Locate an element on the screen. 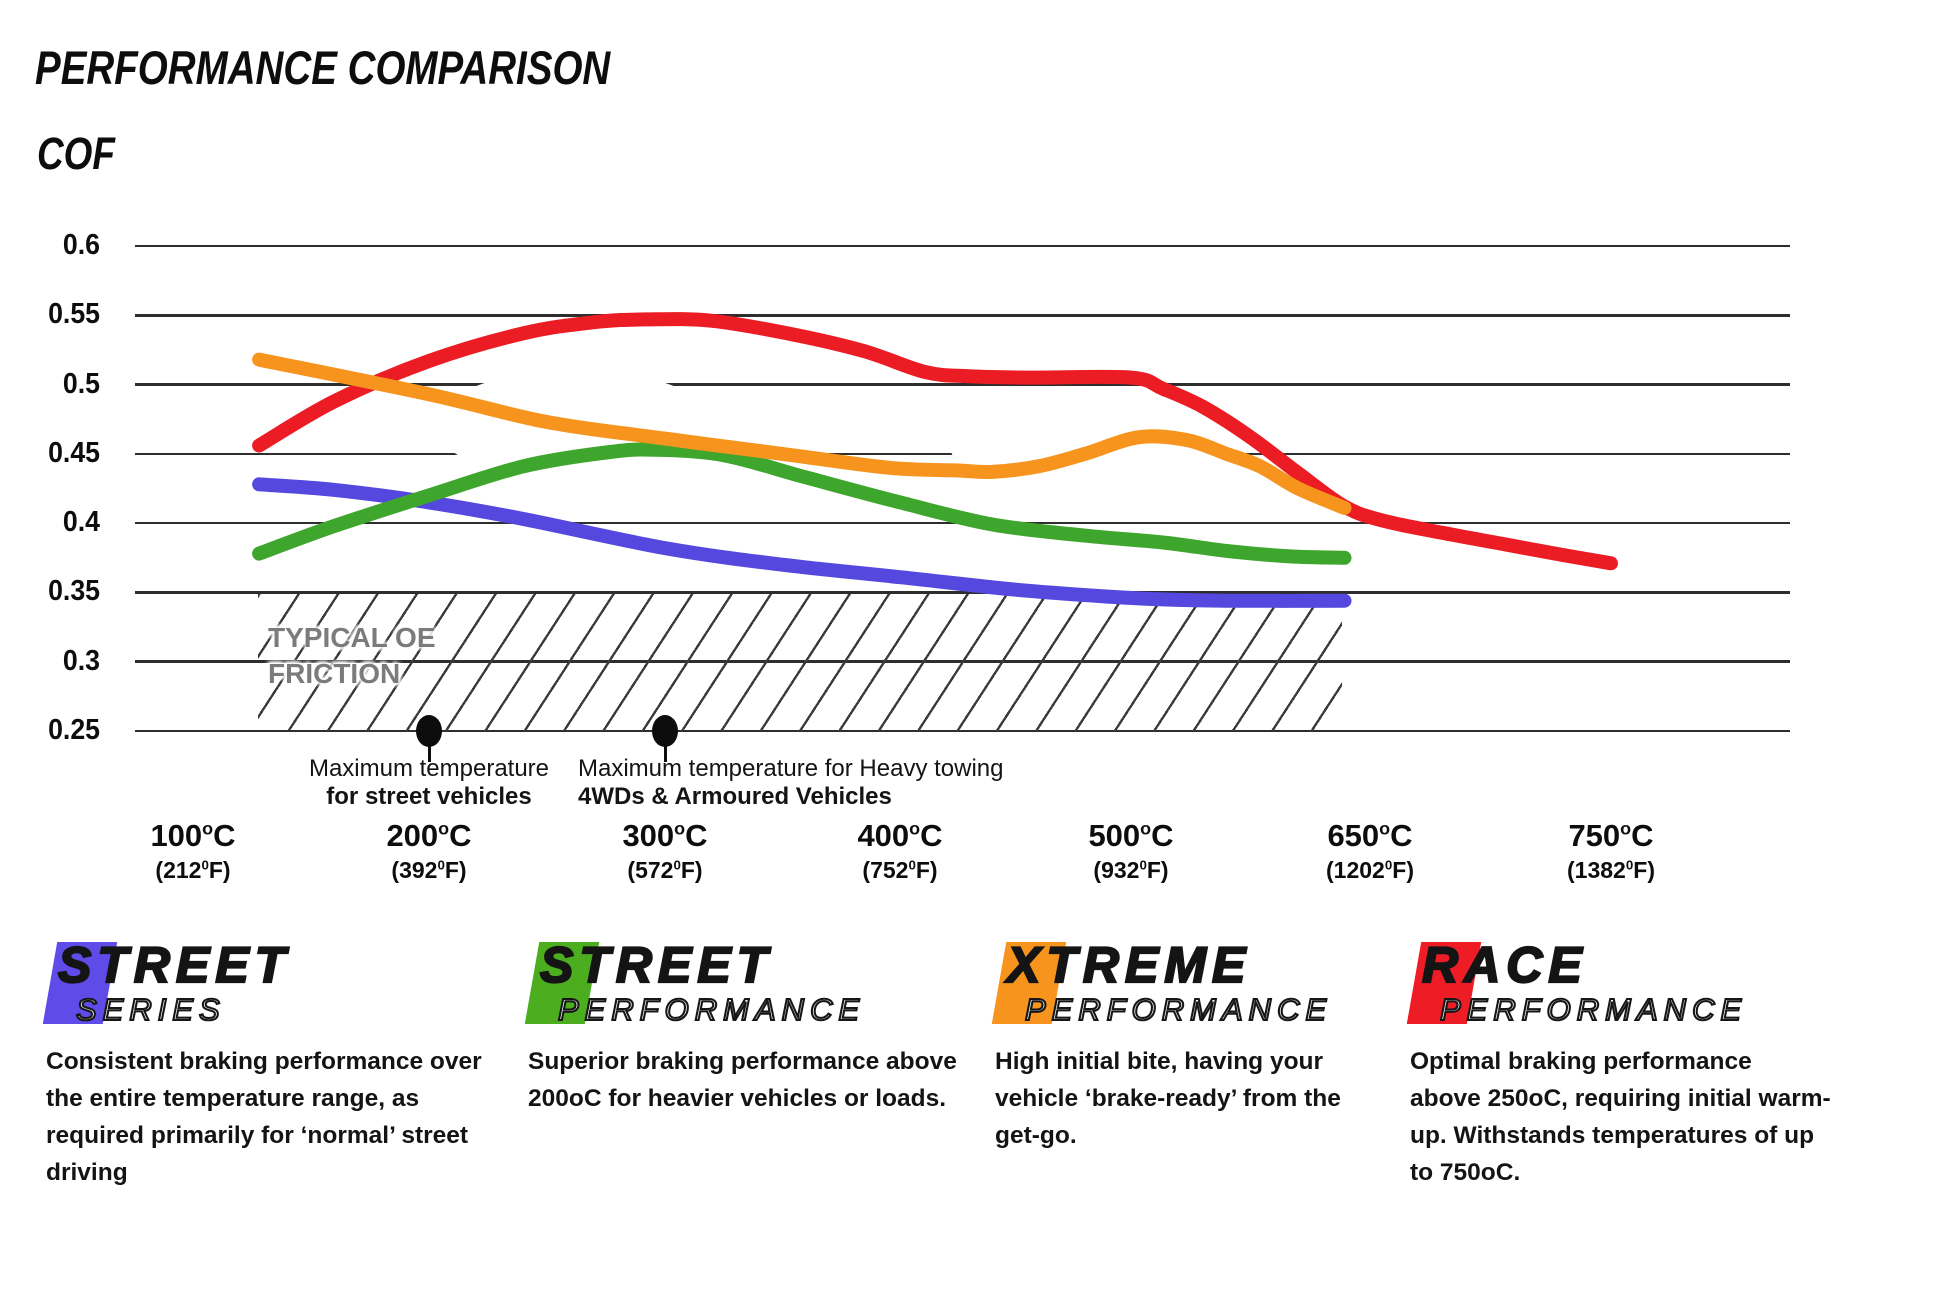  typical-oe-friction-band is located at coordinates (800, 662).